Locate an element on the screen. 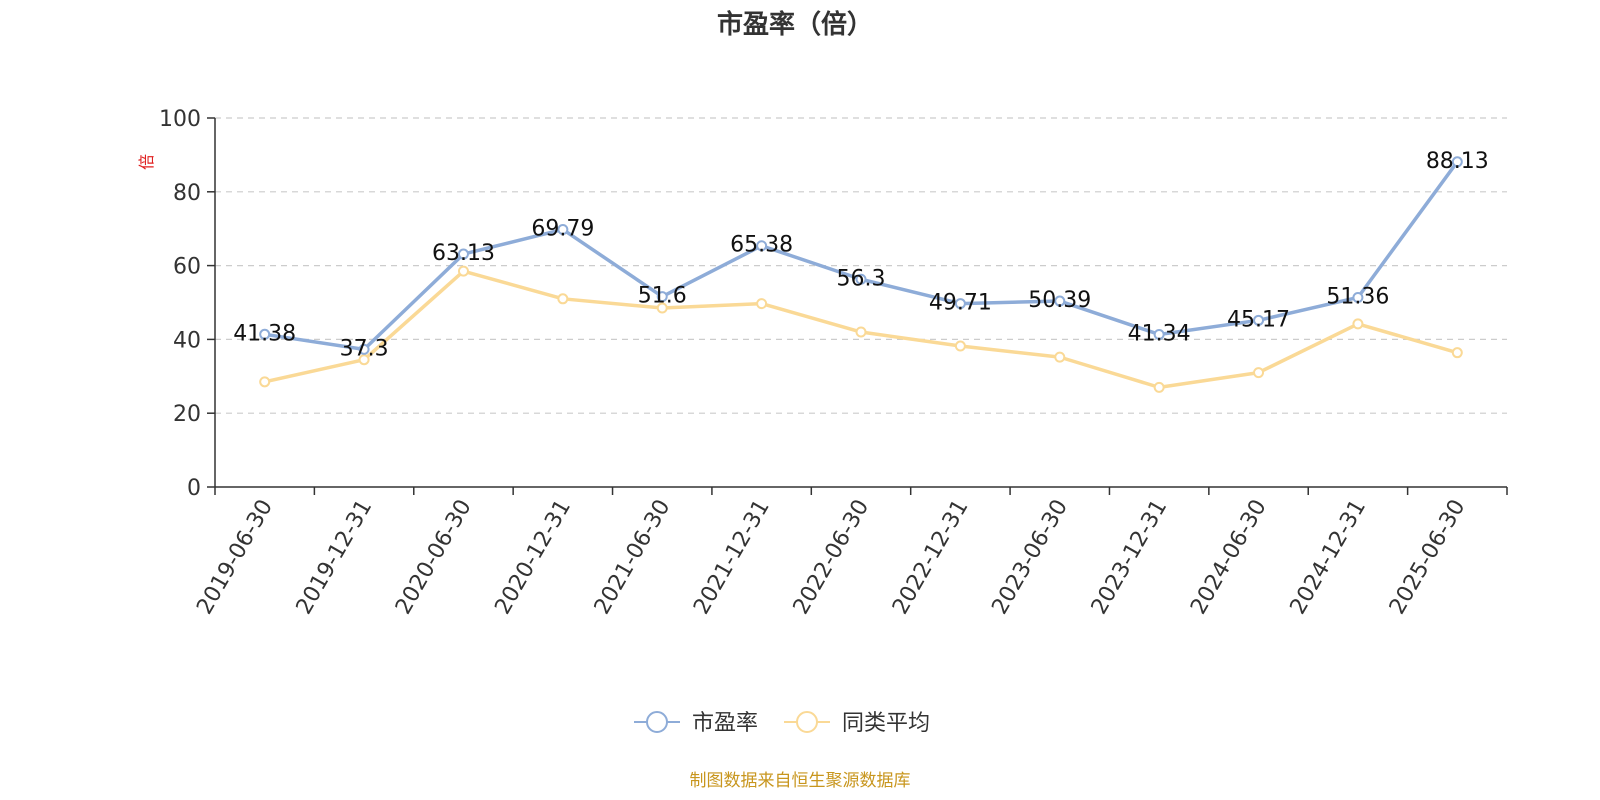  data-label: 49.71 is located at coordinates (960, 303).